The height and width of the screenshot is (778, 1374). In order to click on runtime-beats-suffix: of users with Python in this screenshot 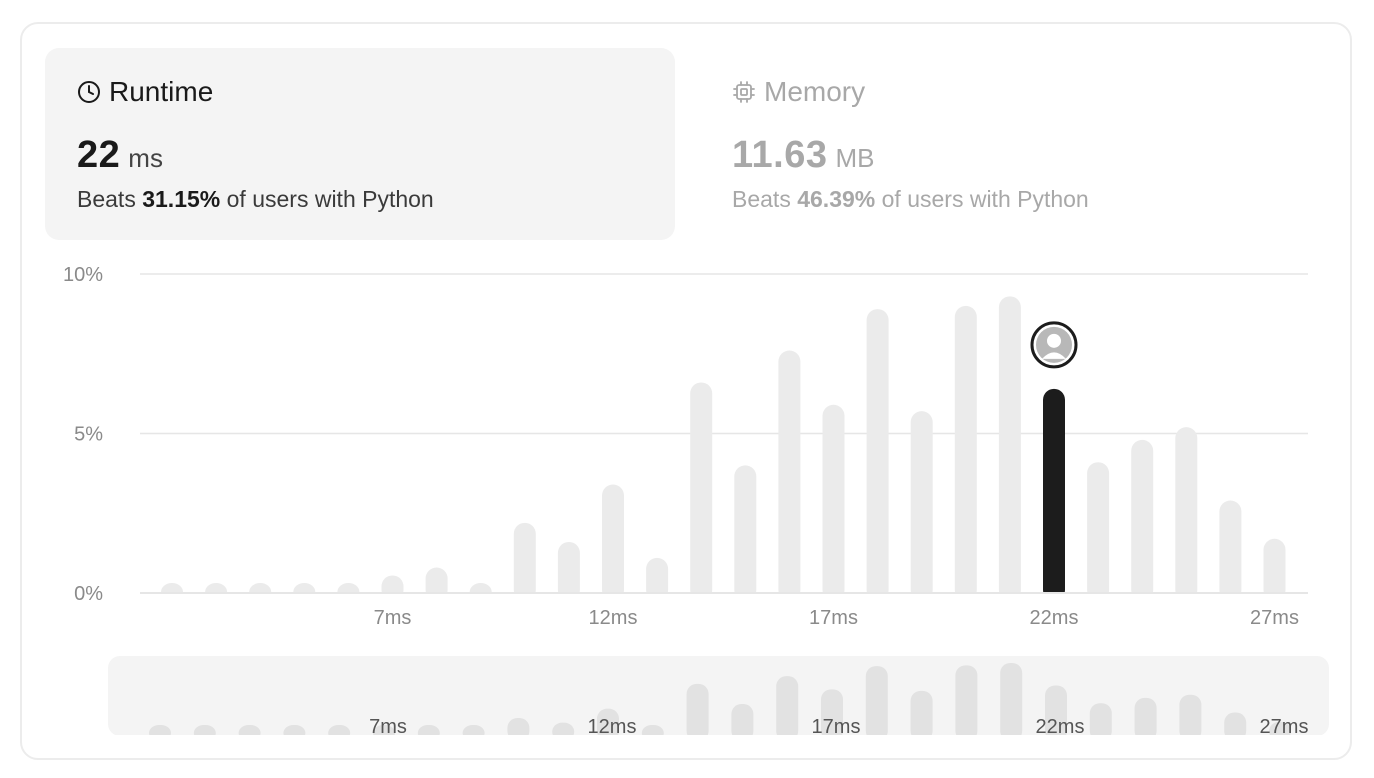, I will do `click(330, 199)`.